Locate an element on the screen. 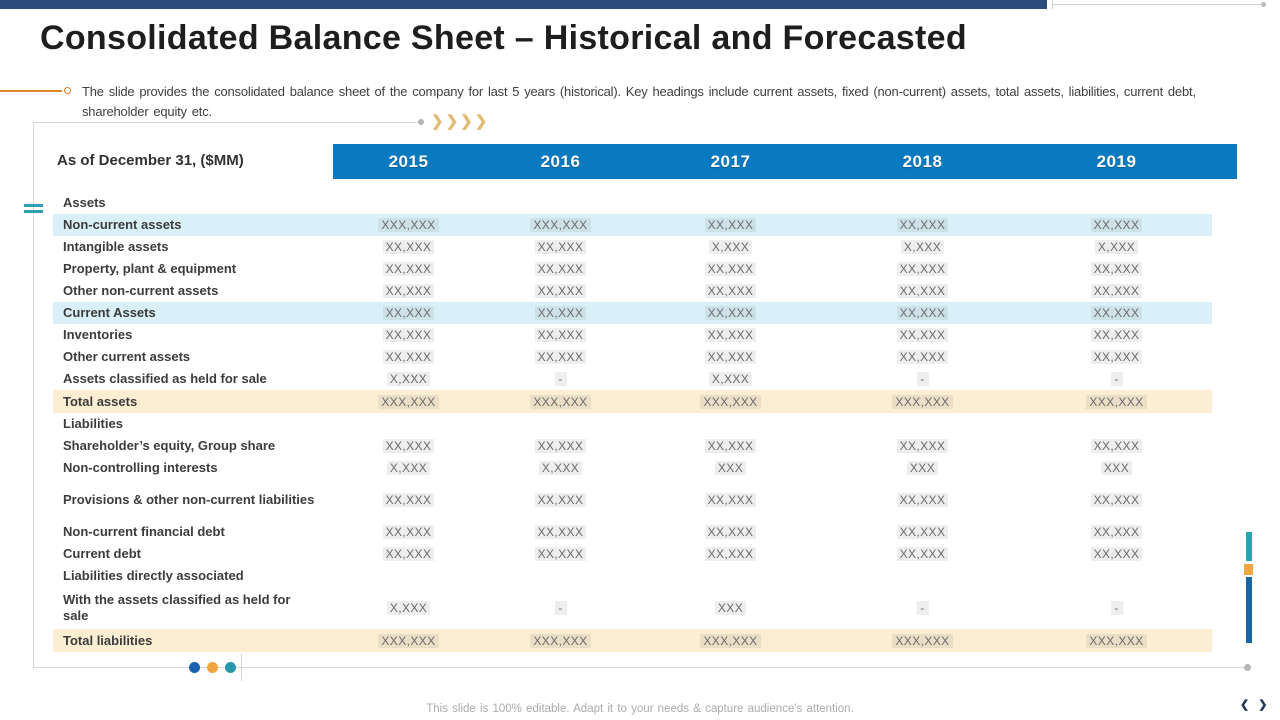 This screenshot has height=720, width=1280. row-label: Shareholder’s equity, Group share is located at coordinates (169, 446).